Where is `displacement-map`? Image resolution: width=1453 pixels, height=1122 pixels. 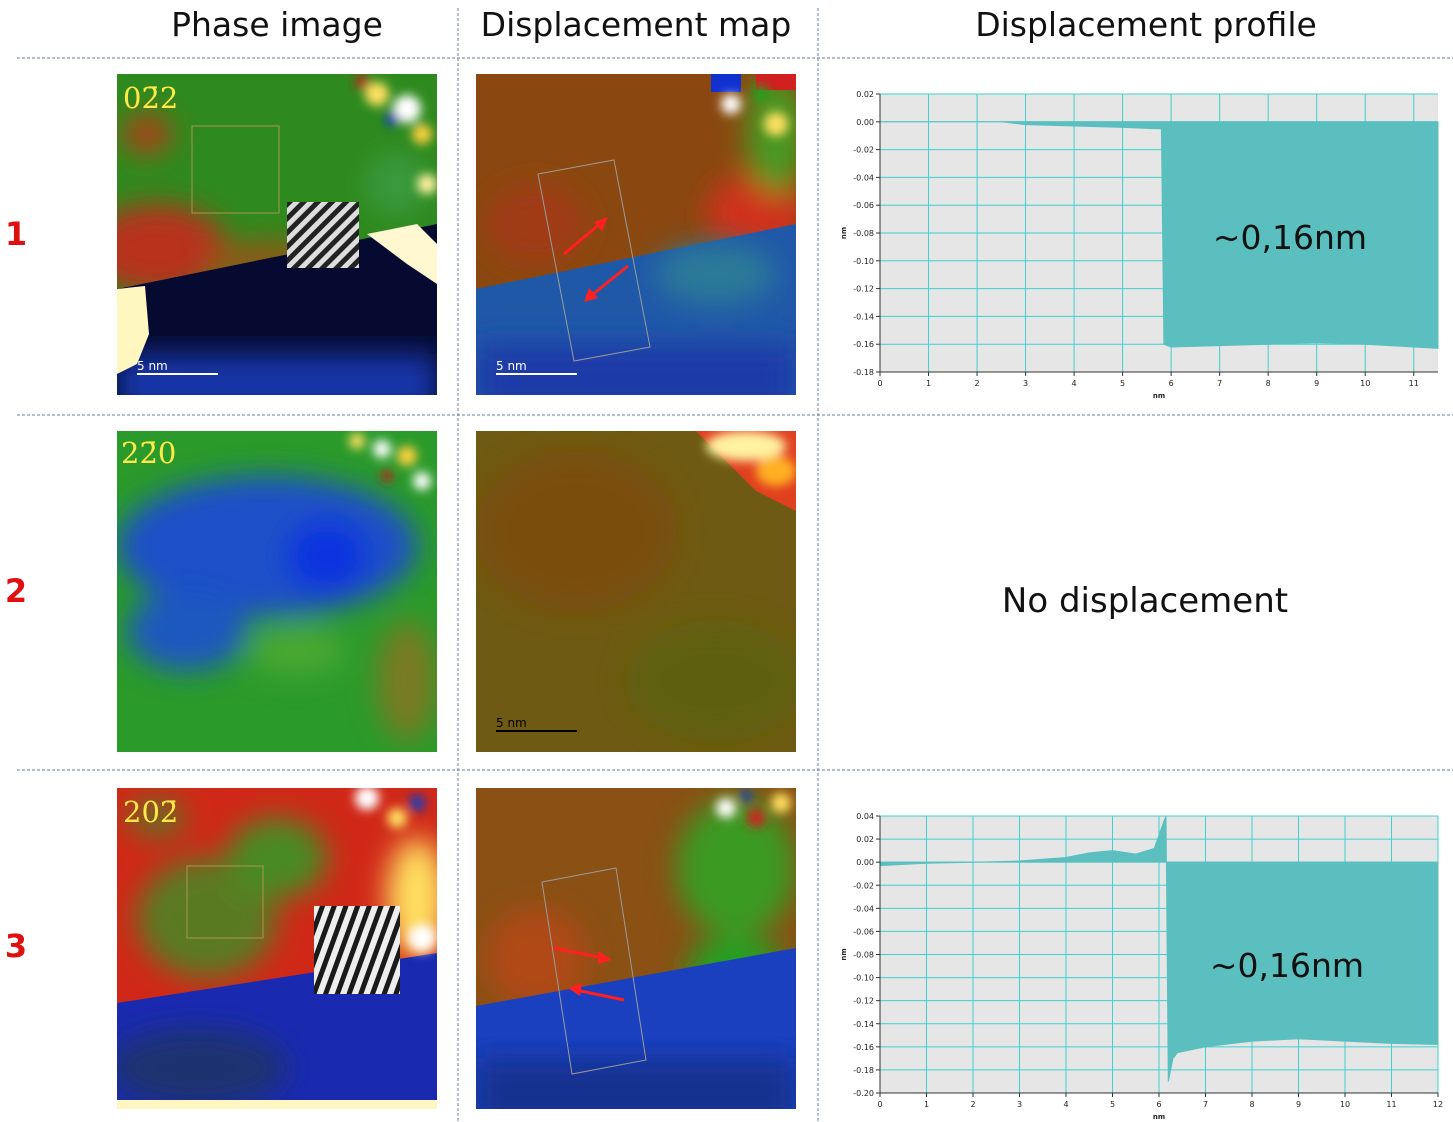
displacement-map is located at coordinates (636, 948).